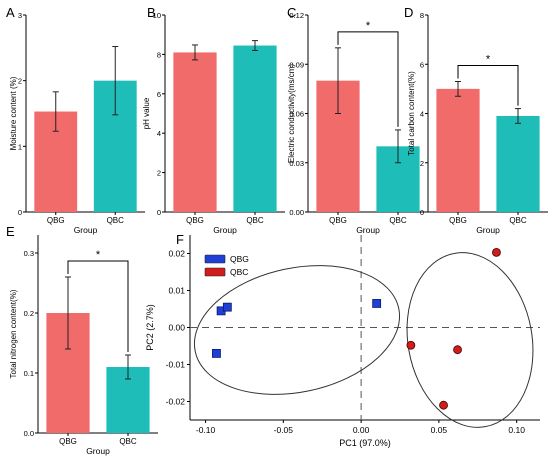 Image resolution: width=550 pixels, height=461 pixels. I want to click on y-axis-title: Total carbon content(%), so click(411, 113).